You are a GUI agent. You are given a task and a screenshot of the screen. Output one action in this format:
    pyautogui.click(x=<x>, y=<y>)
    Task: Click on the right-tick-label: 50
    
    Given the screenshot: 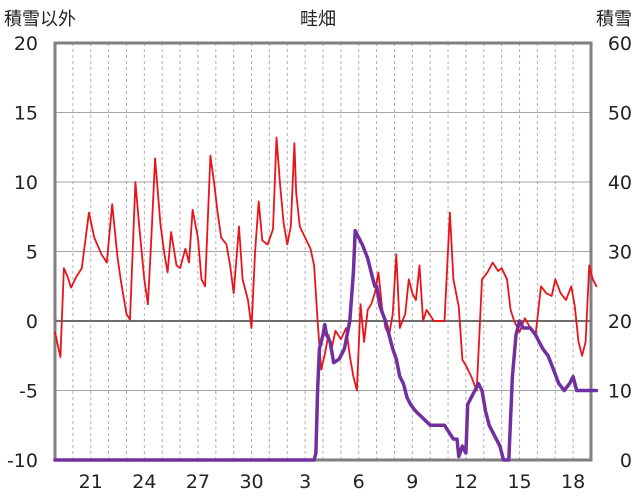 What is the action you would take?
    pyautogui.click(x=620, y=114)
    